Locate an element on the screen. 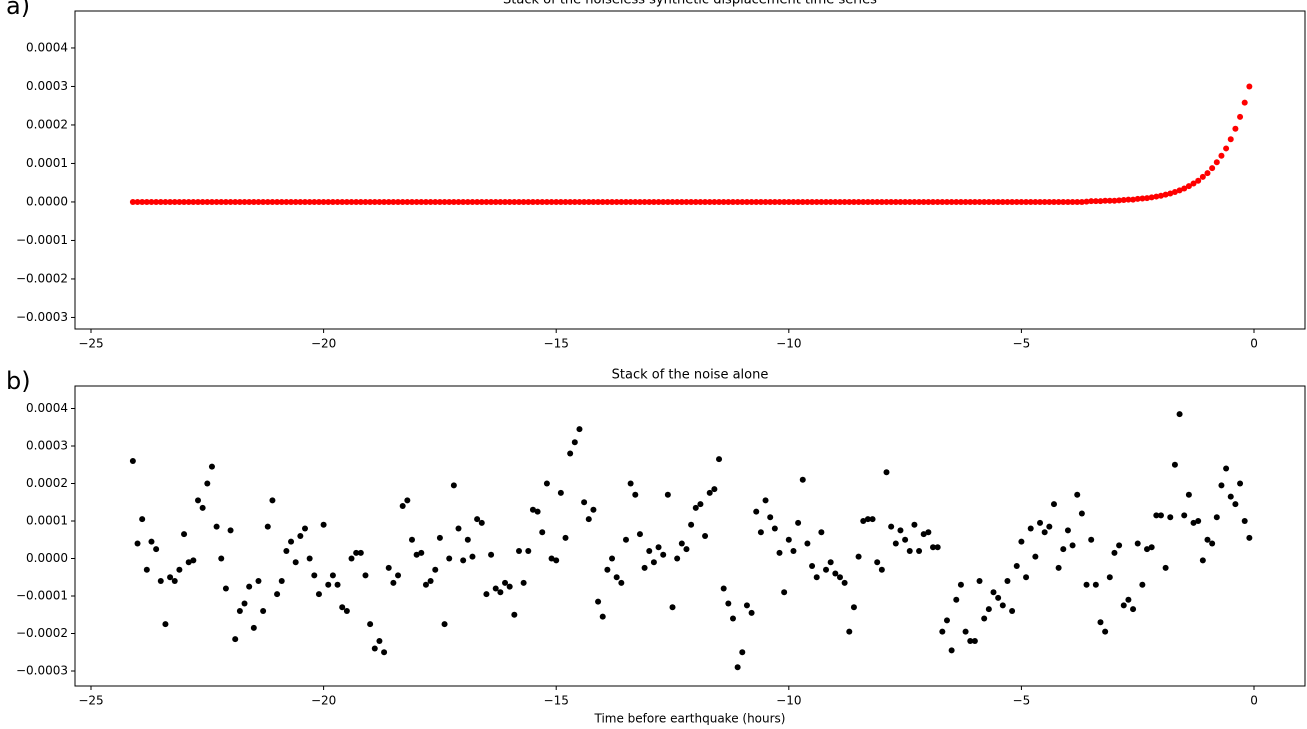 The height and width of the screenshot is (729, 1307). x-tick-label: −25 is located at coordinates (90, 344).